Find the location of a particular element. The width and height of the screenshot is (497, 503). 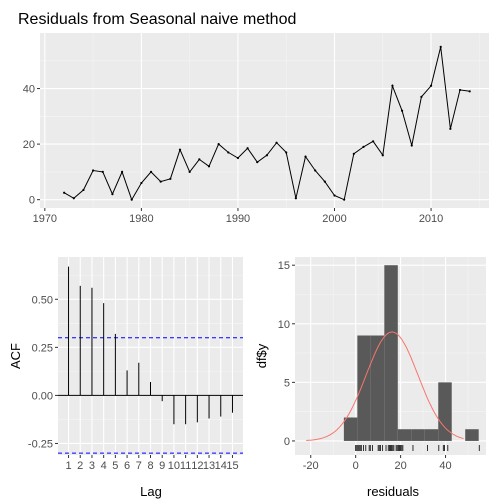

x-tick-label: 0 is located at coordinates (356, 466).